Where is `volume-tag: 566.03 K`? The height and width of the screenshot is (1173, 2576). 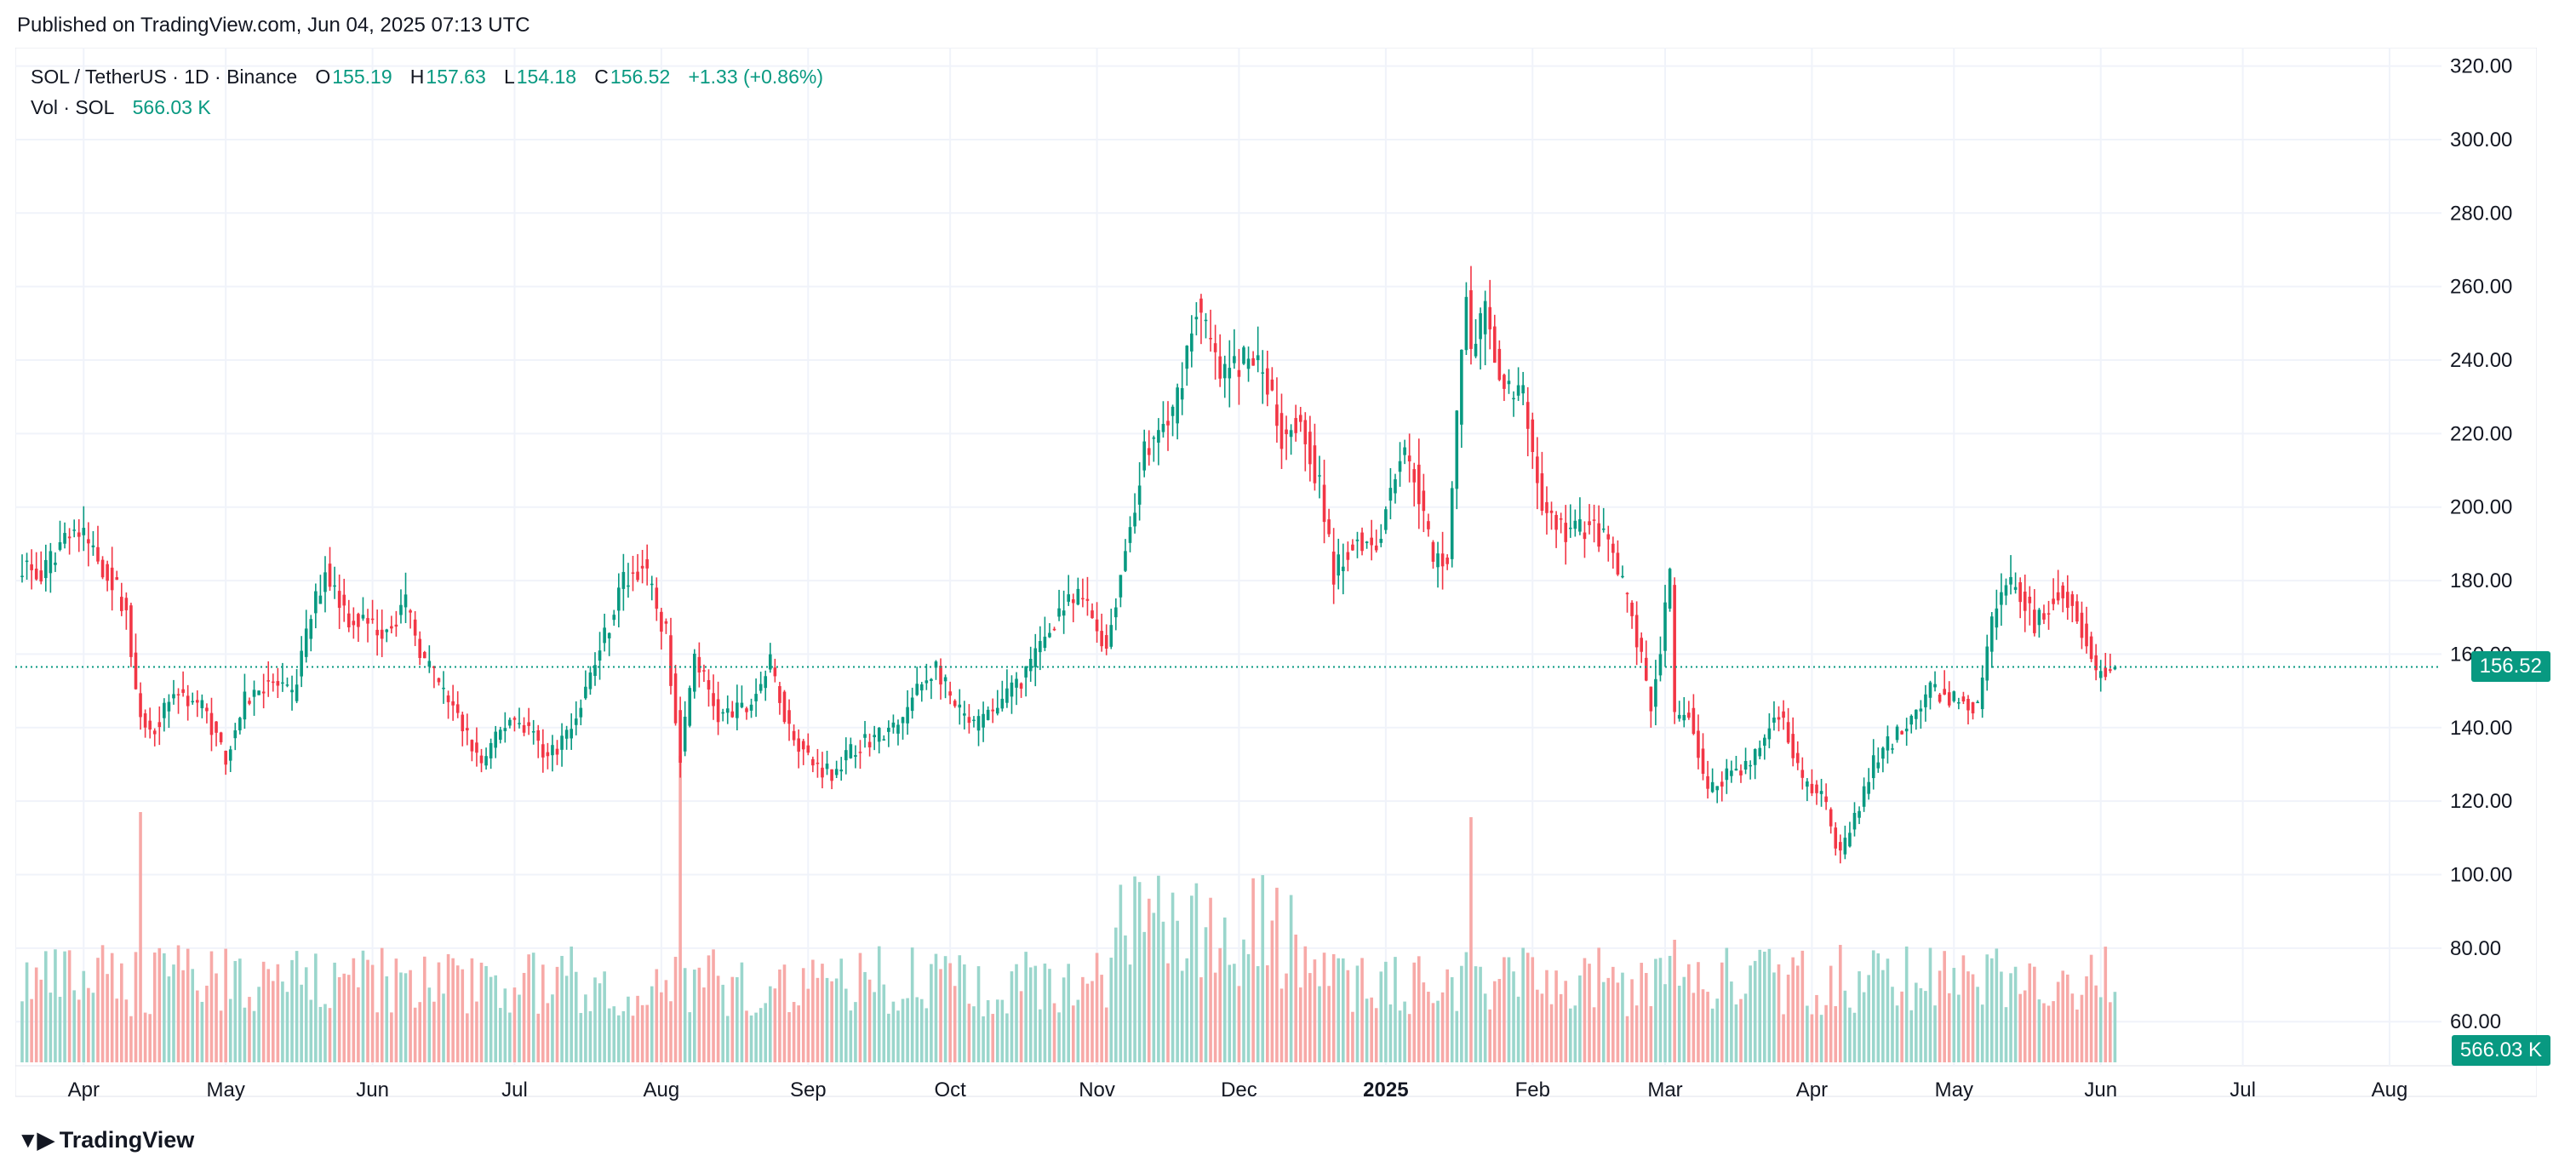 volume-tag: 566.03 K is located at coordinates (2500, 1050).